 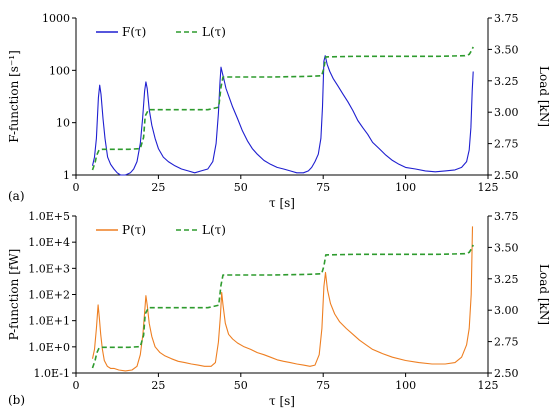 What do you see at coordinates (66, 175) in the screenshot?
I see `y-tick-label: 1` at bounding box center [66, 175].